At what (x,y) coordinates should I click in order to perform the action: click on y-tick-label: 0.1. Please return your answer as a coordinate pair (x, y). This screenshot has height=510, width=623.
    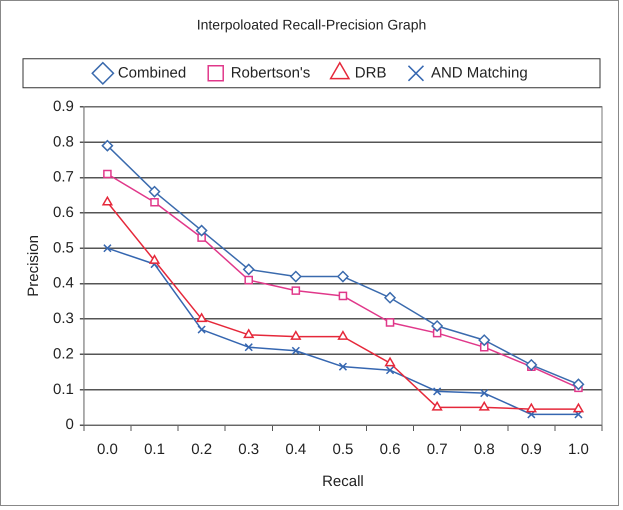
    Looking at the image, I should click on (63, 389).